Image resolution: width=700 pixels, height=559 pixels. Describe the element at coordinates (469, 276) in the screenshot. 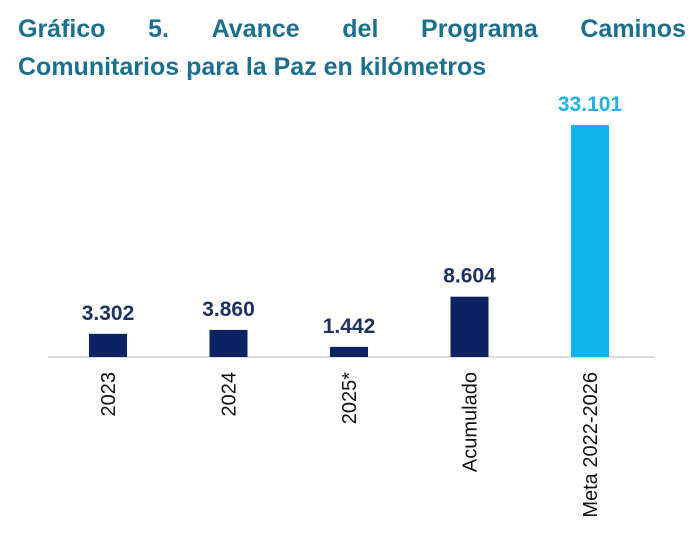

I see `data-label: 8.604` at that location.